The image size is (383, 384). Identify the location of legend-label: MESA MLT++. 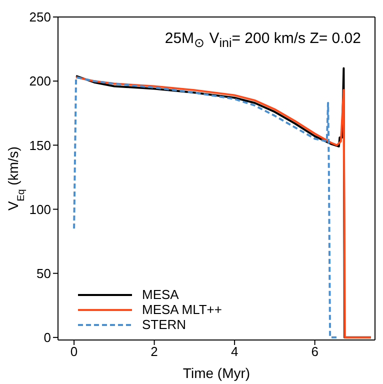
(182, 309).